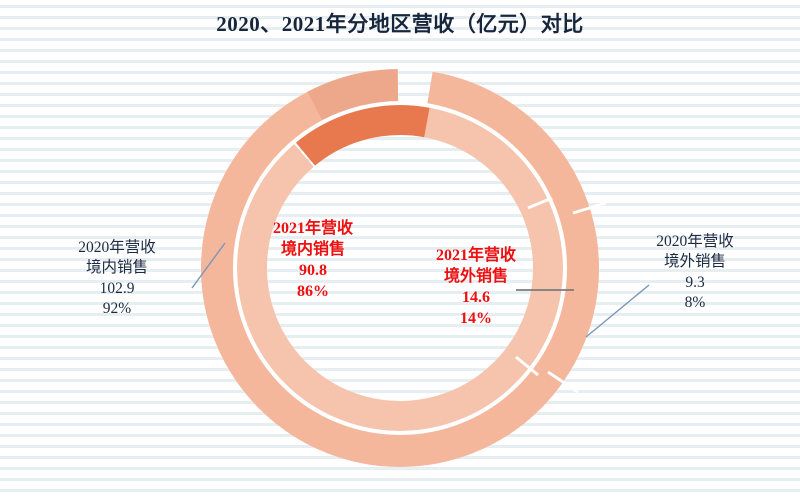 This screenshot has height=500, width=800. What do you see at coordinates (476, 319) in the screenshot?
I see `callout-2021-overseas-percent: 14%` at bounding box center [476, 319].